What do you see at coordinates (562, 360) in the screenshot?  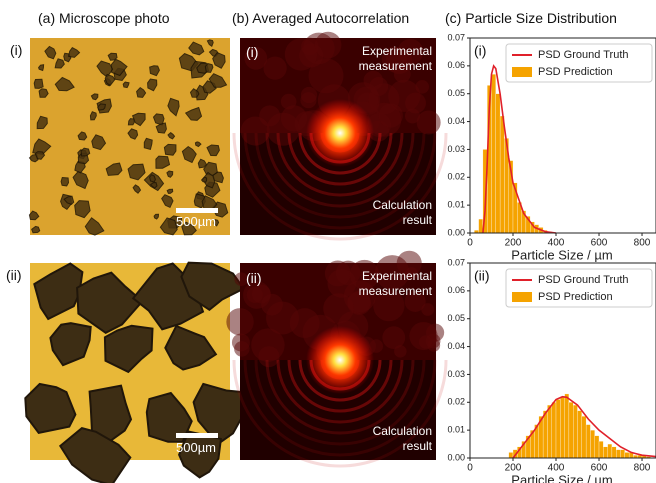 I see `axes-frame` at bounding box center [562, 360].